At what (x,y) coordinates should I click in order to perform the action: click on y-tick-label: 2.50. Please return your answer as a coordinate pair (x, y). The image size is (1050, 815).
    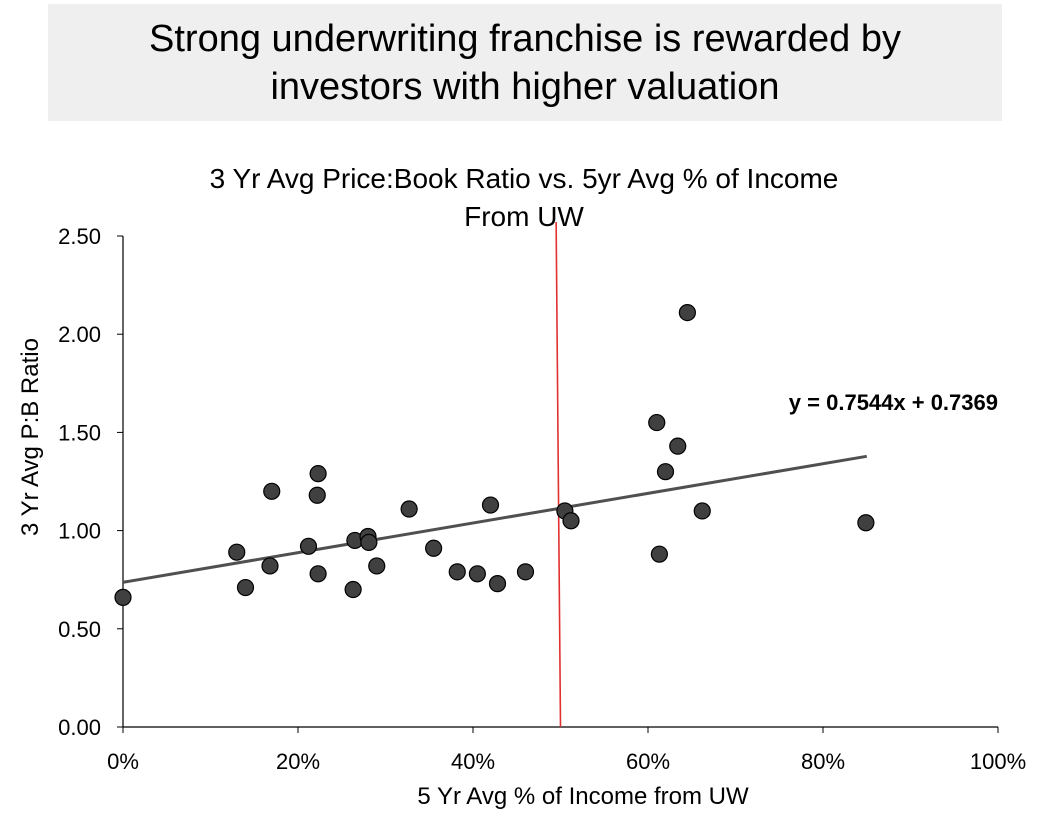
    Looking at the image, I should click on (79, 236).